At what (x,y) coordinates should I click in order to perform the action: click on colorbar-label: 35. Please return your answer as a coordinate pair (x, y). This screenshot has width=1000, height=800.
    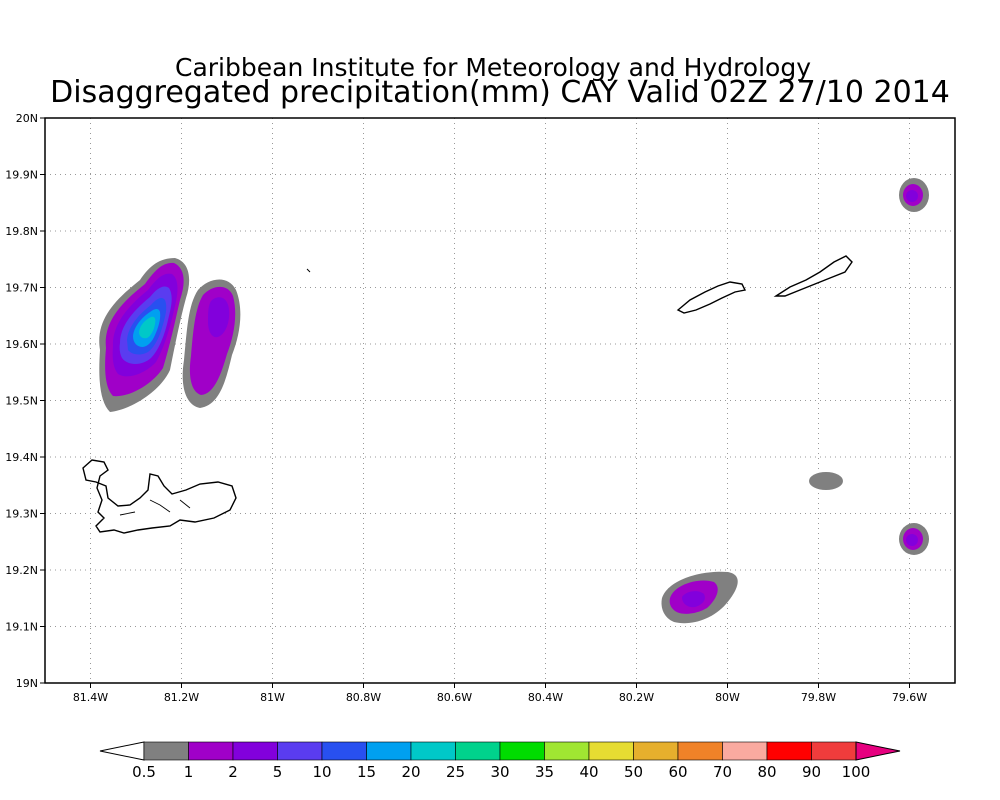
    Looking at the image, I should click on (544, 772).